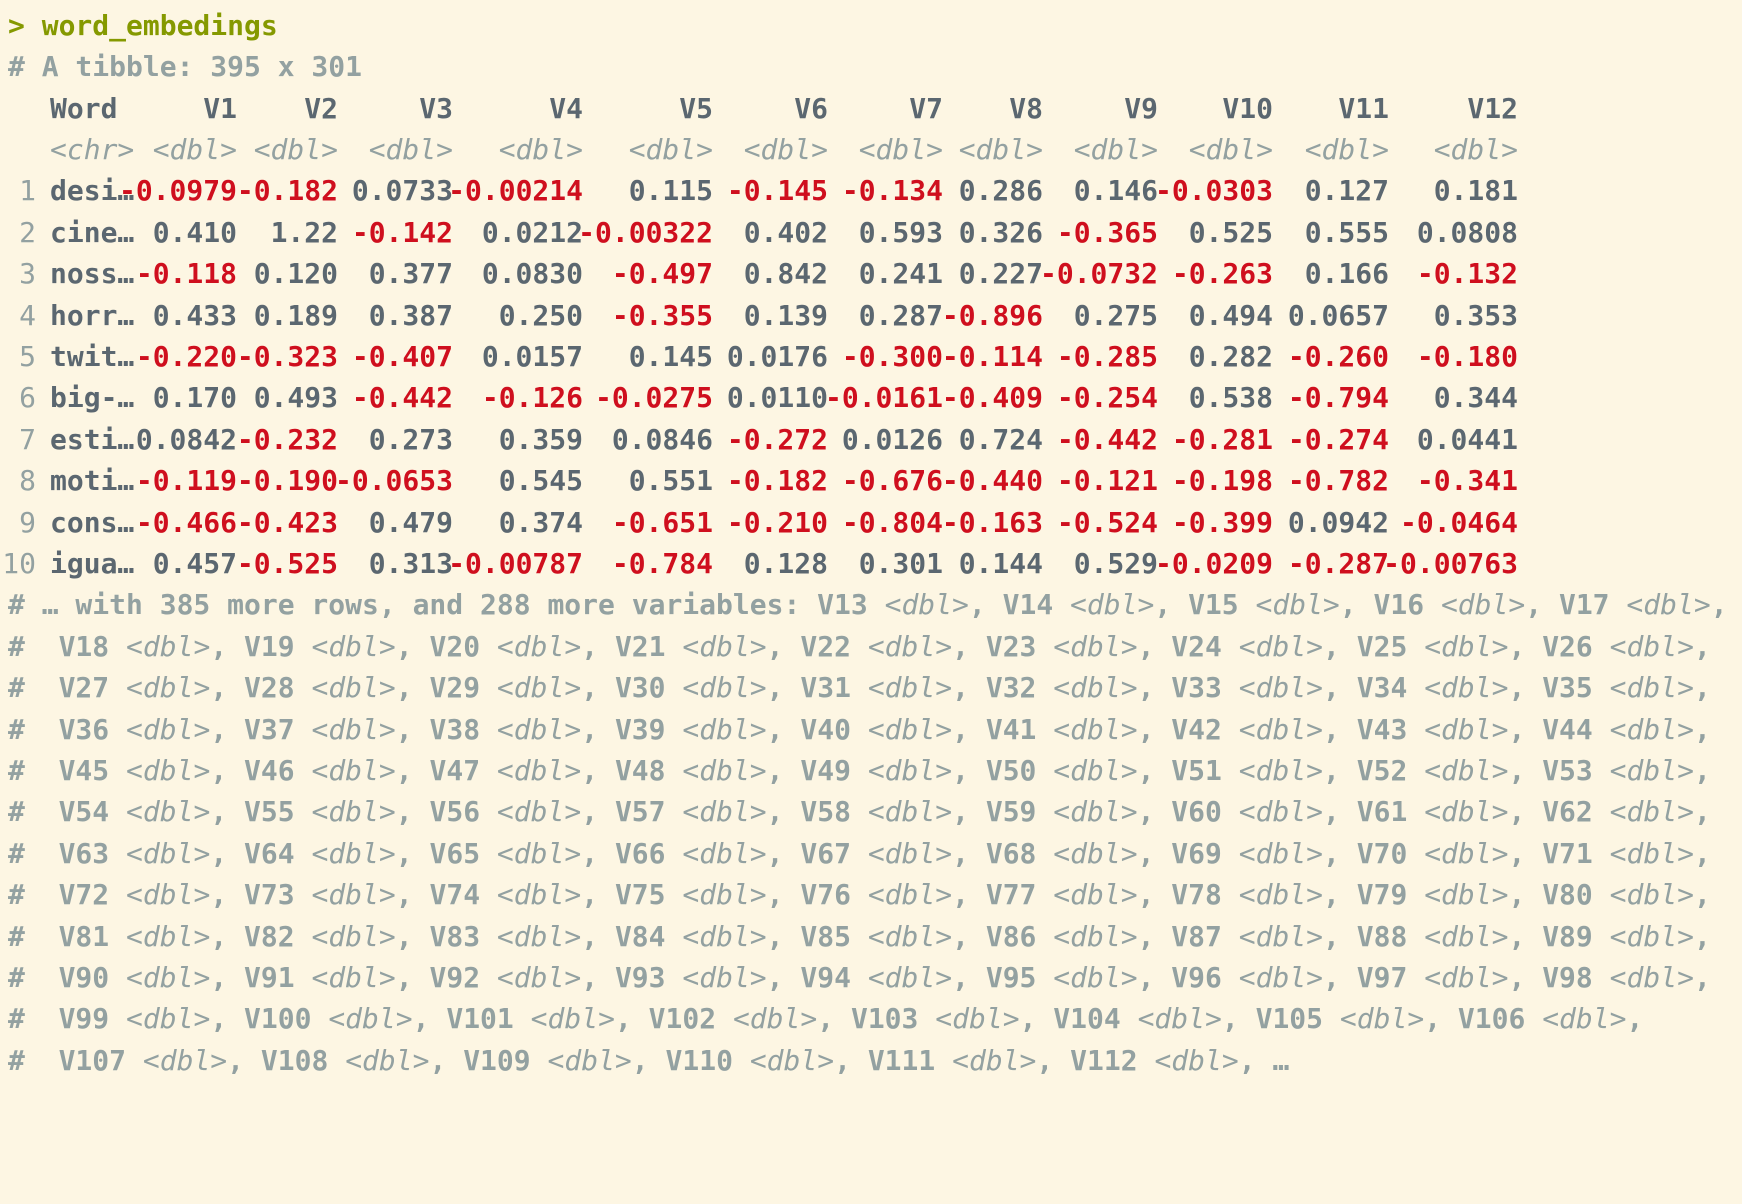  What do you see at coordinates (884, 1019) in the screenshot?
I see `variable-name: V103` at bounding box center [884, 1019].